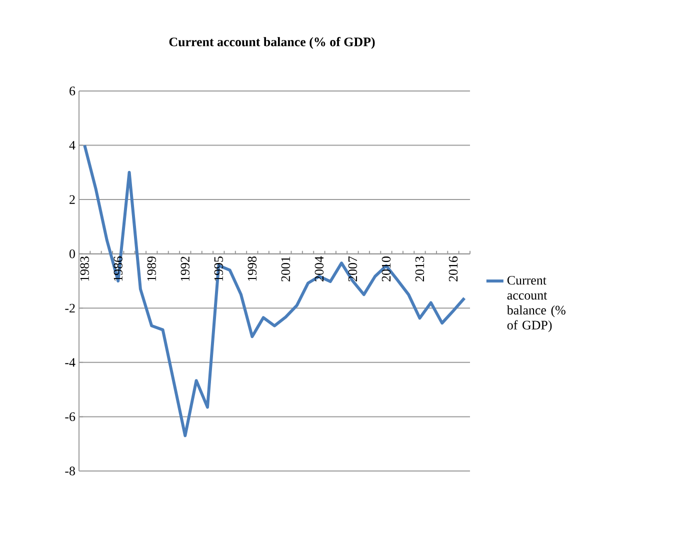 This screenshot has width=673, height=535. I want to click on x-tick-label: 1995, so click(218, 268).